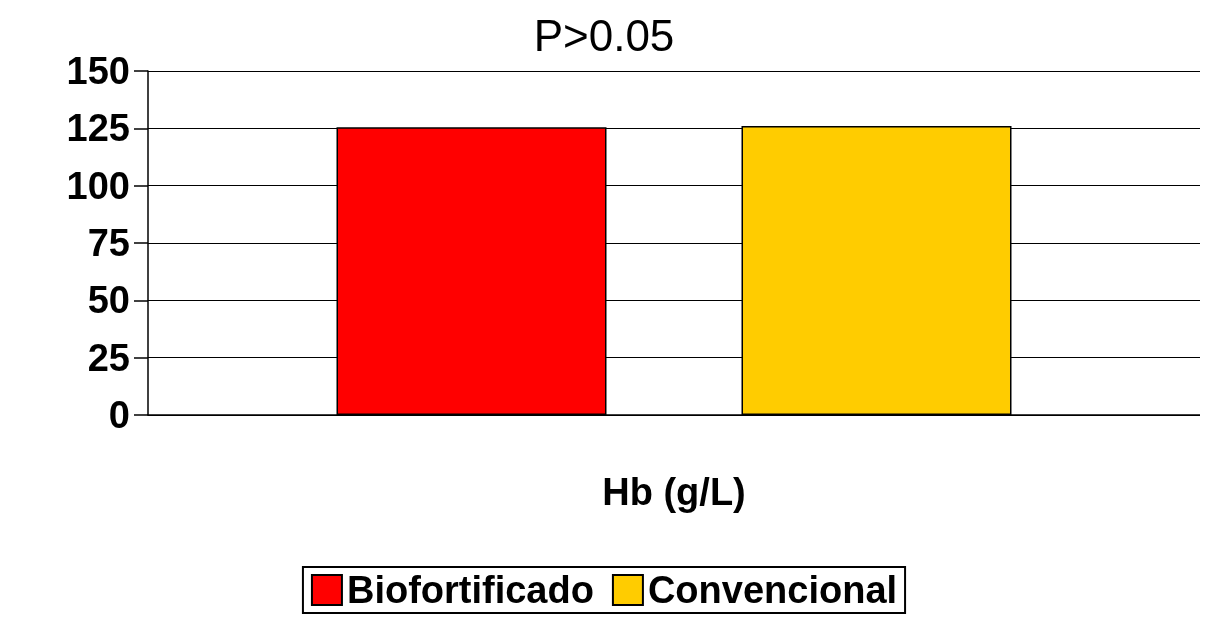 Image resolution: width=1208 pixels, height=625 pixels. What do you see at coordinates (772, 590) in the screenshot?
I see `legend-label: Convencional` at bounding box center [772, 590].